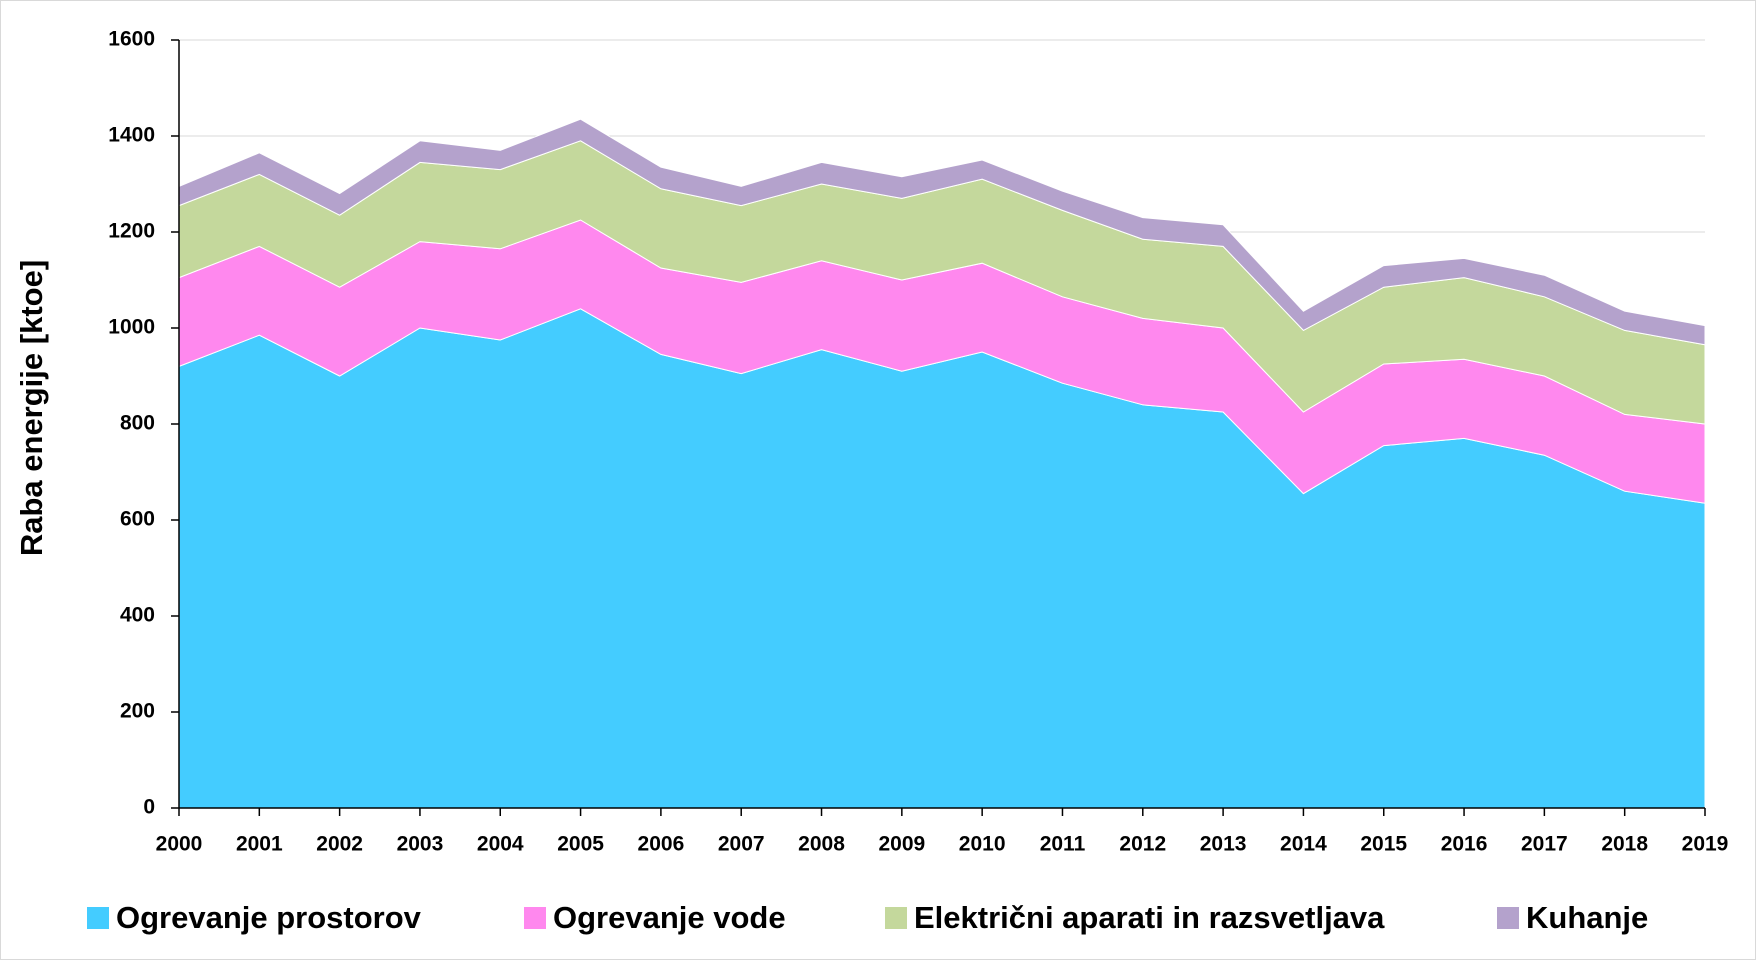  What do you see at coordinates (131, 135) in the screenshot?
I see `y-tick-label: 1400` at bounding box center [131, 135].